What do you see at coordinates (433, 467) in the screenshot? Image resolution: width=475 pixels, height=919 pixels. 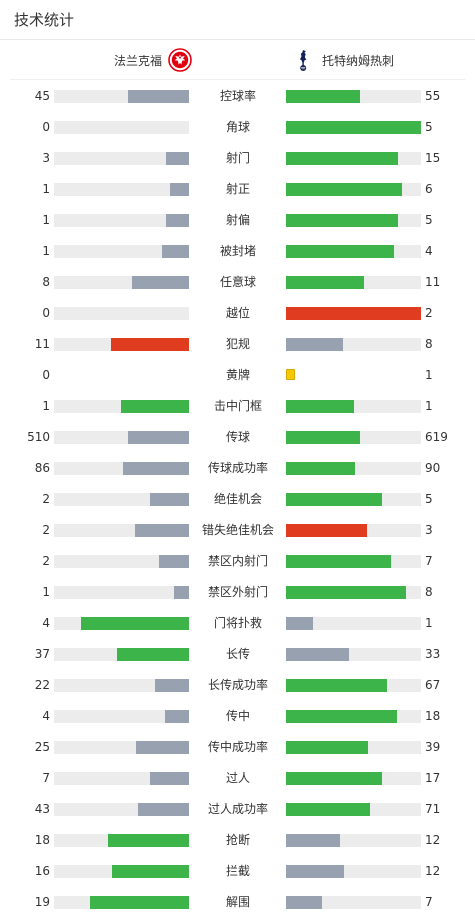 I see `away-value: 90` at bounding box center [433, 467].